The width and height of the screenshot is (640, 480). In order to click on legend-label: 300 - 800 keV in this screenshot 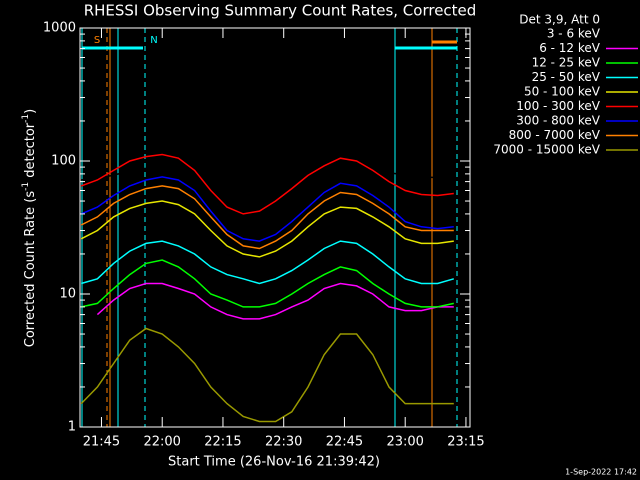, I will do `click(558, 121)`.